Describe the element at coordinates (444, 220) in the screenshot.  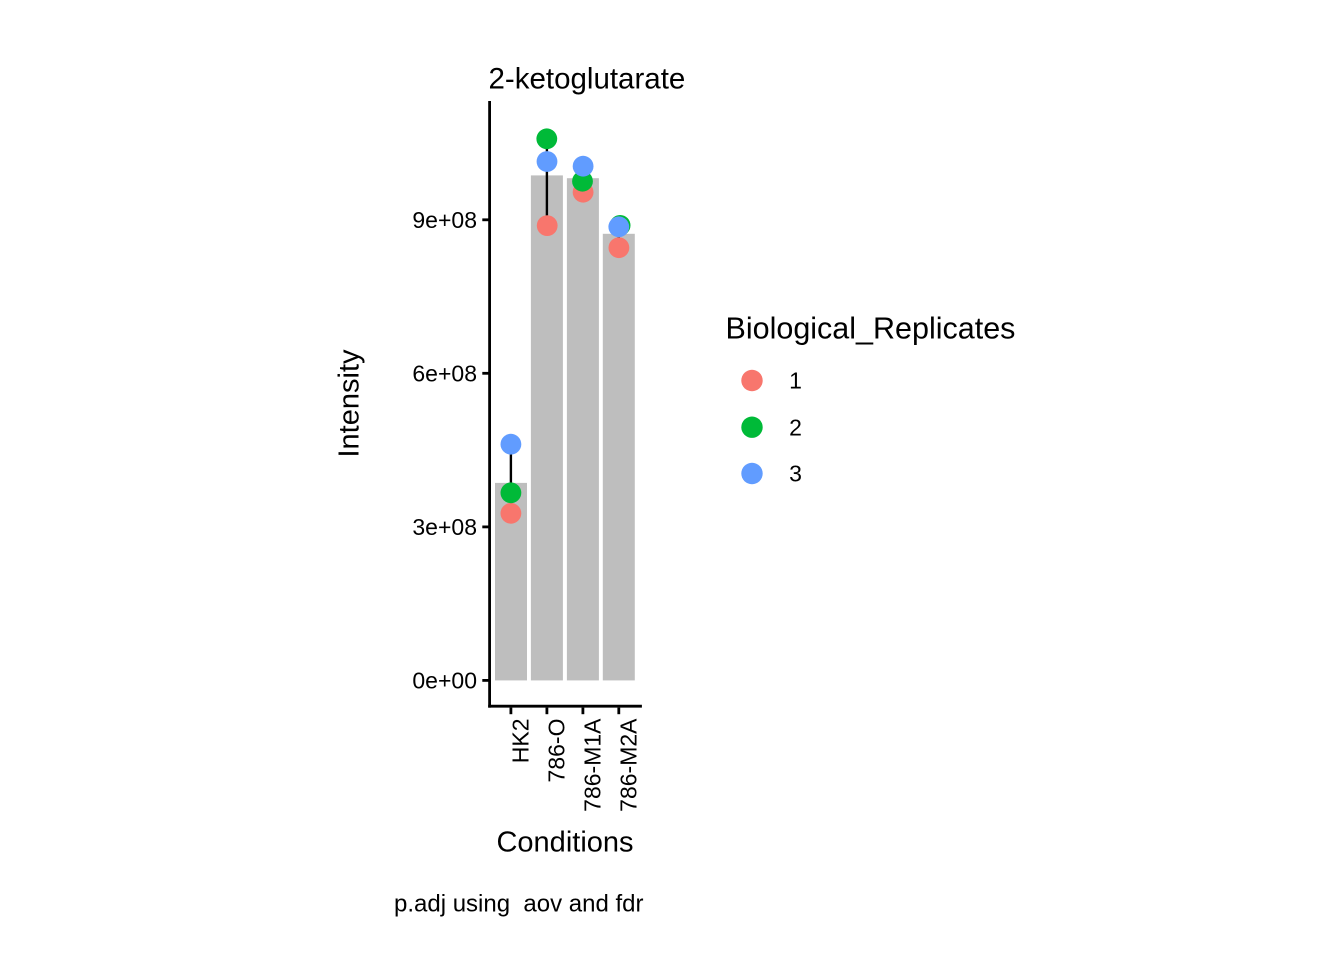
I see `svg-text: 9e+08` at that location.